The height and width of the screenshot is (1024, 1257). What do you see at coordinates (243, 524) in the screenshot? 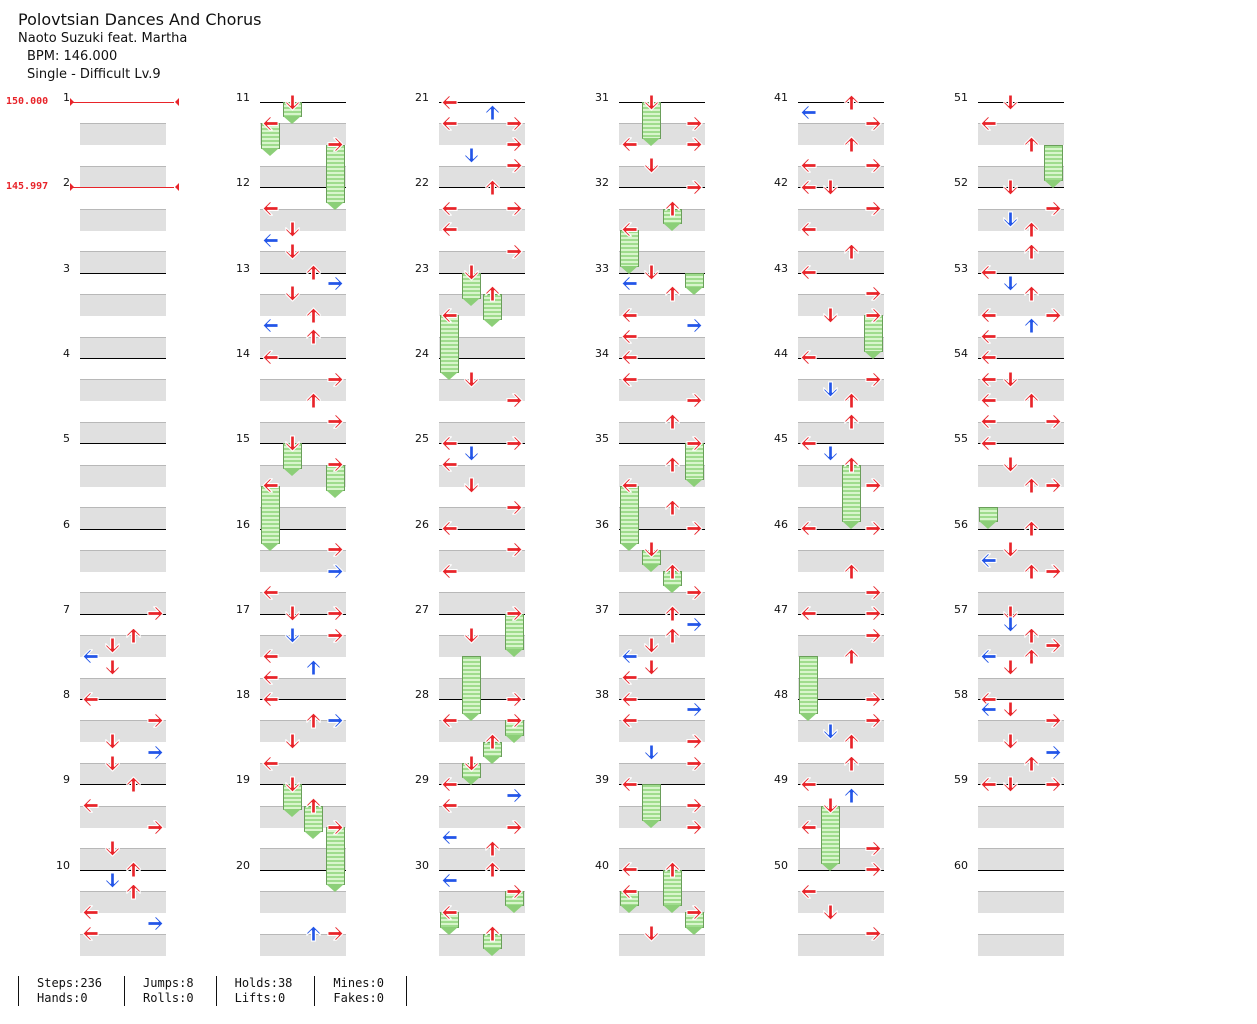
I see `measure-number: 16` at bounding box center [243, 524].